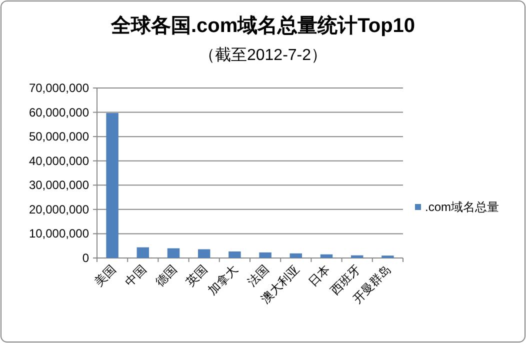 This screenshot has height=343, width=526. Describe the element at coordinates (263, 55) in the screenshot. I see `chart-subtitle: （截至2012-7-2）` at that location.